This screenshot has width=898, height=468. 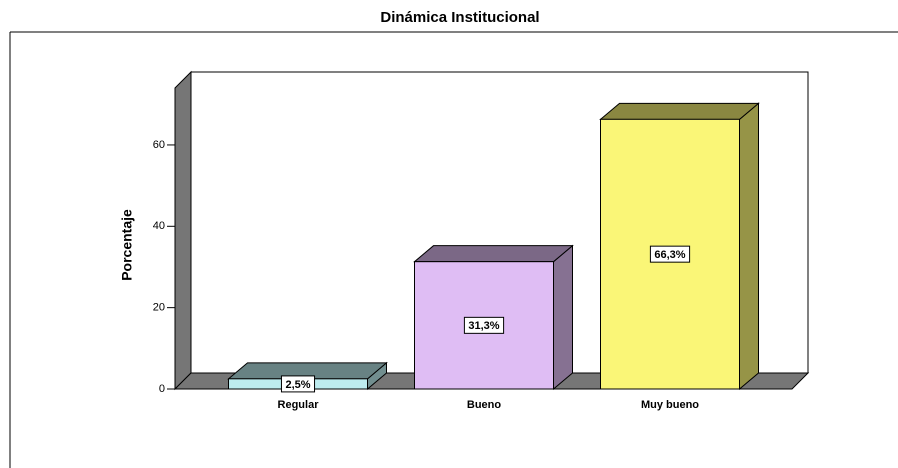 What do you see at coordinates (299, 405) in the screenshot?
I see `x-tick-label: Regular` at bounding box center [299, 405].